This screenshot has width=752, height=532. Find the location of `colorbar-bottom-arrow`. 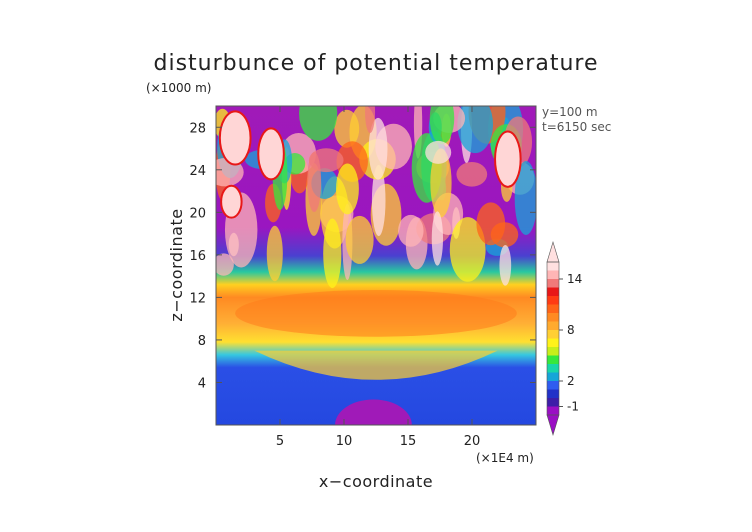

colorbar-bottom-arrow is located at coordinates (553, 425).